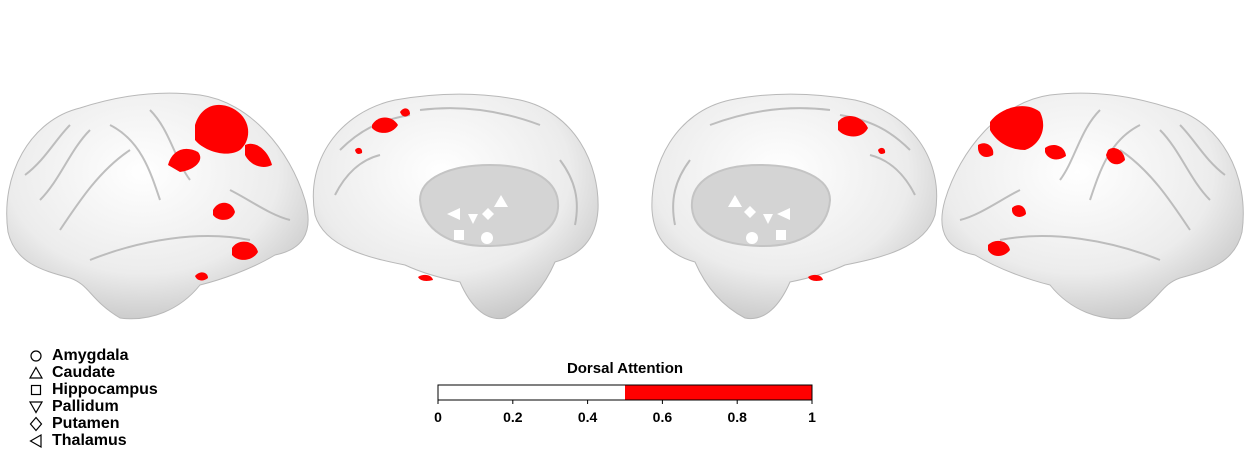  I want to click on colorbar-title: Dorsal Attention, so click(625, 368).